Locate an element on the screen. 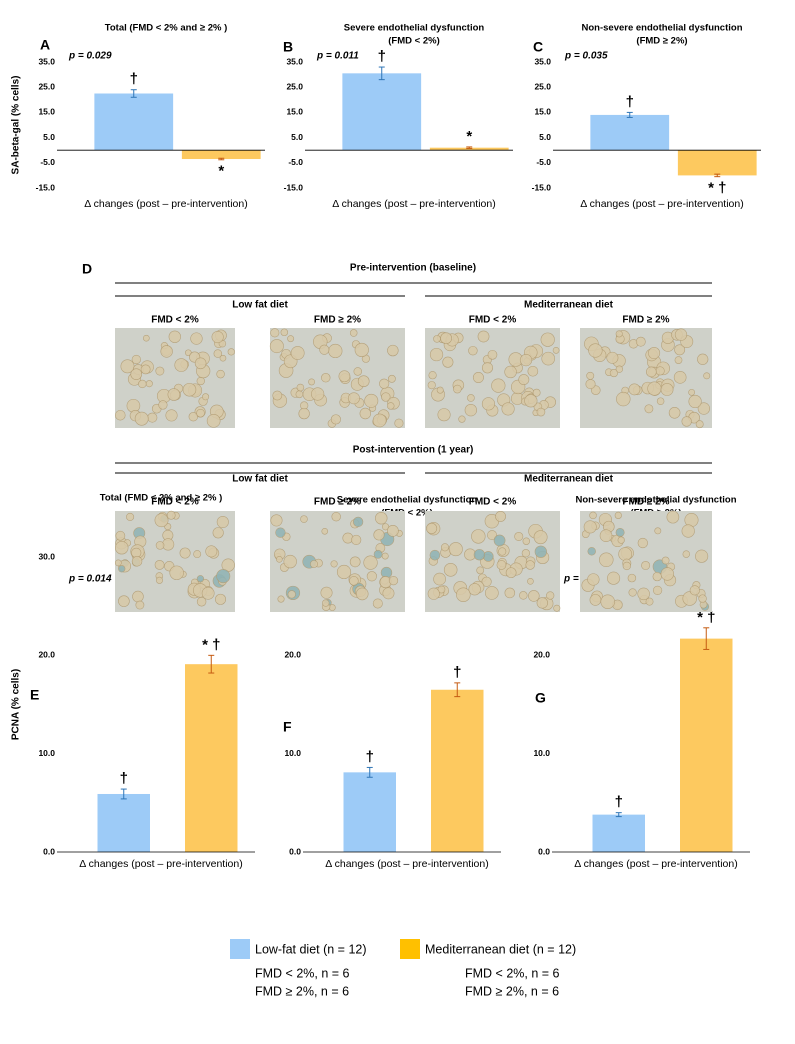  panel-letter: E is located at coordinates (34, 695).